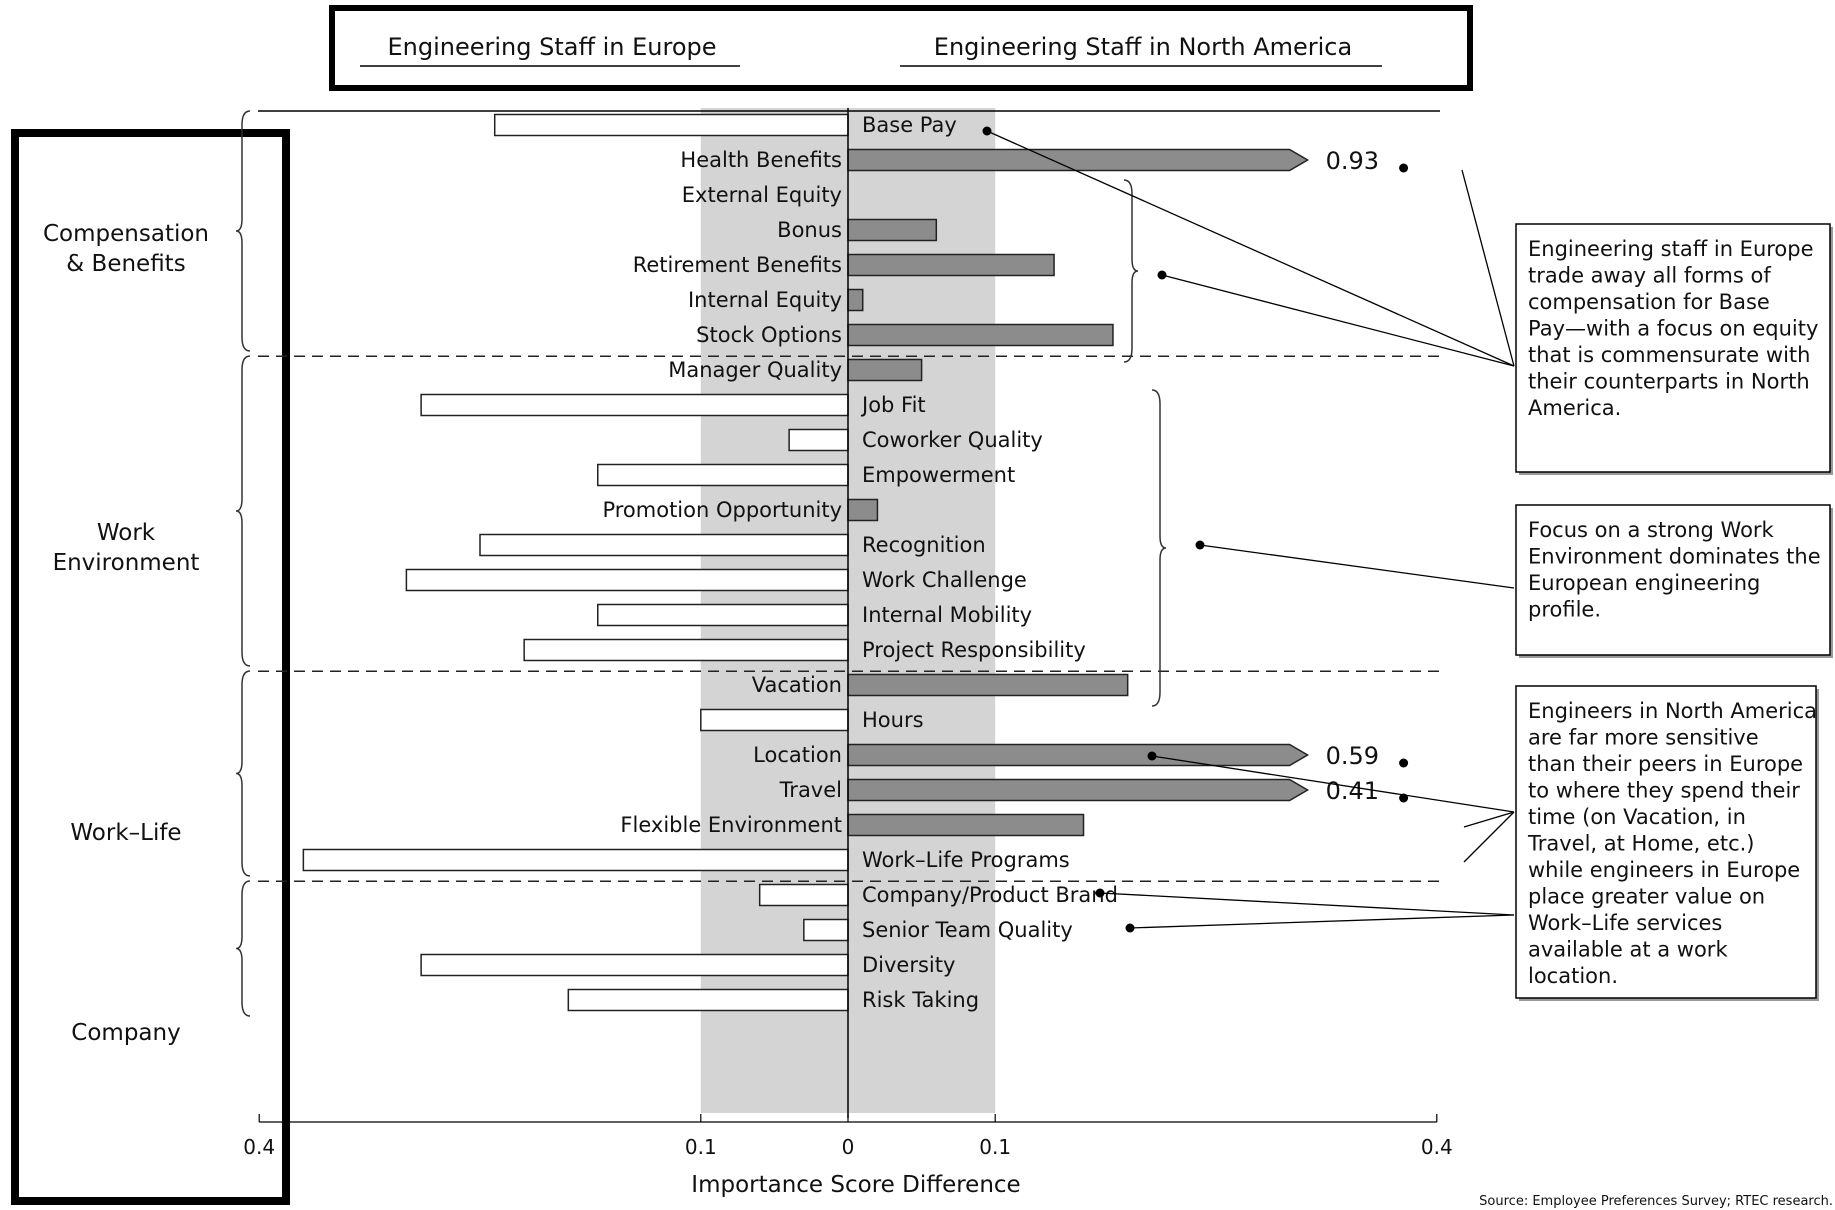  What do you see at coordinates (737, 265) in the screenshot?
I see `row-label-retirement-benefits: Retirement Benefits` at bounding box center [737, 265].